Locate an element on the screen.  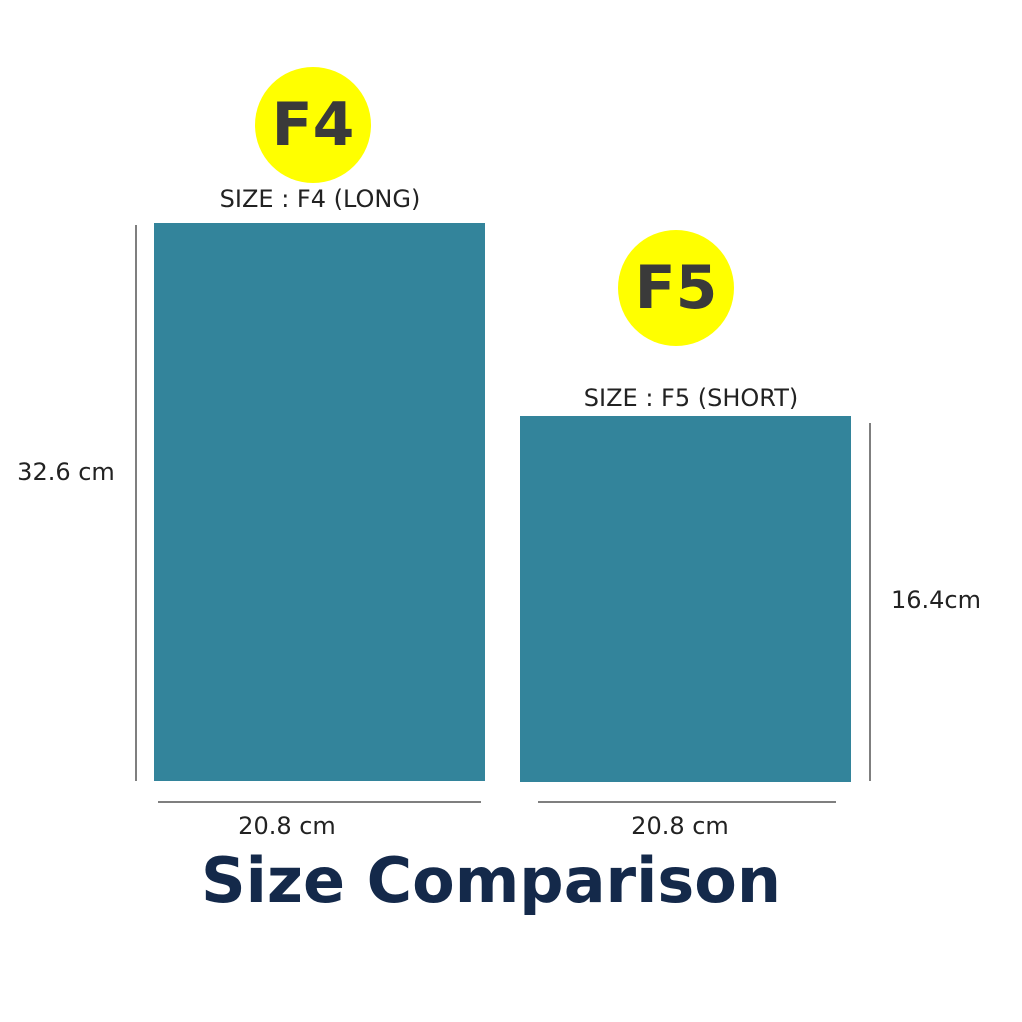
title: Size Comparison is located at coordinates (491, 880).